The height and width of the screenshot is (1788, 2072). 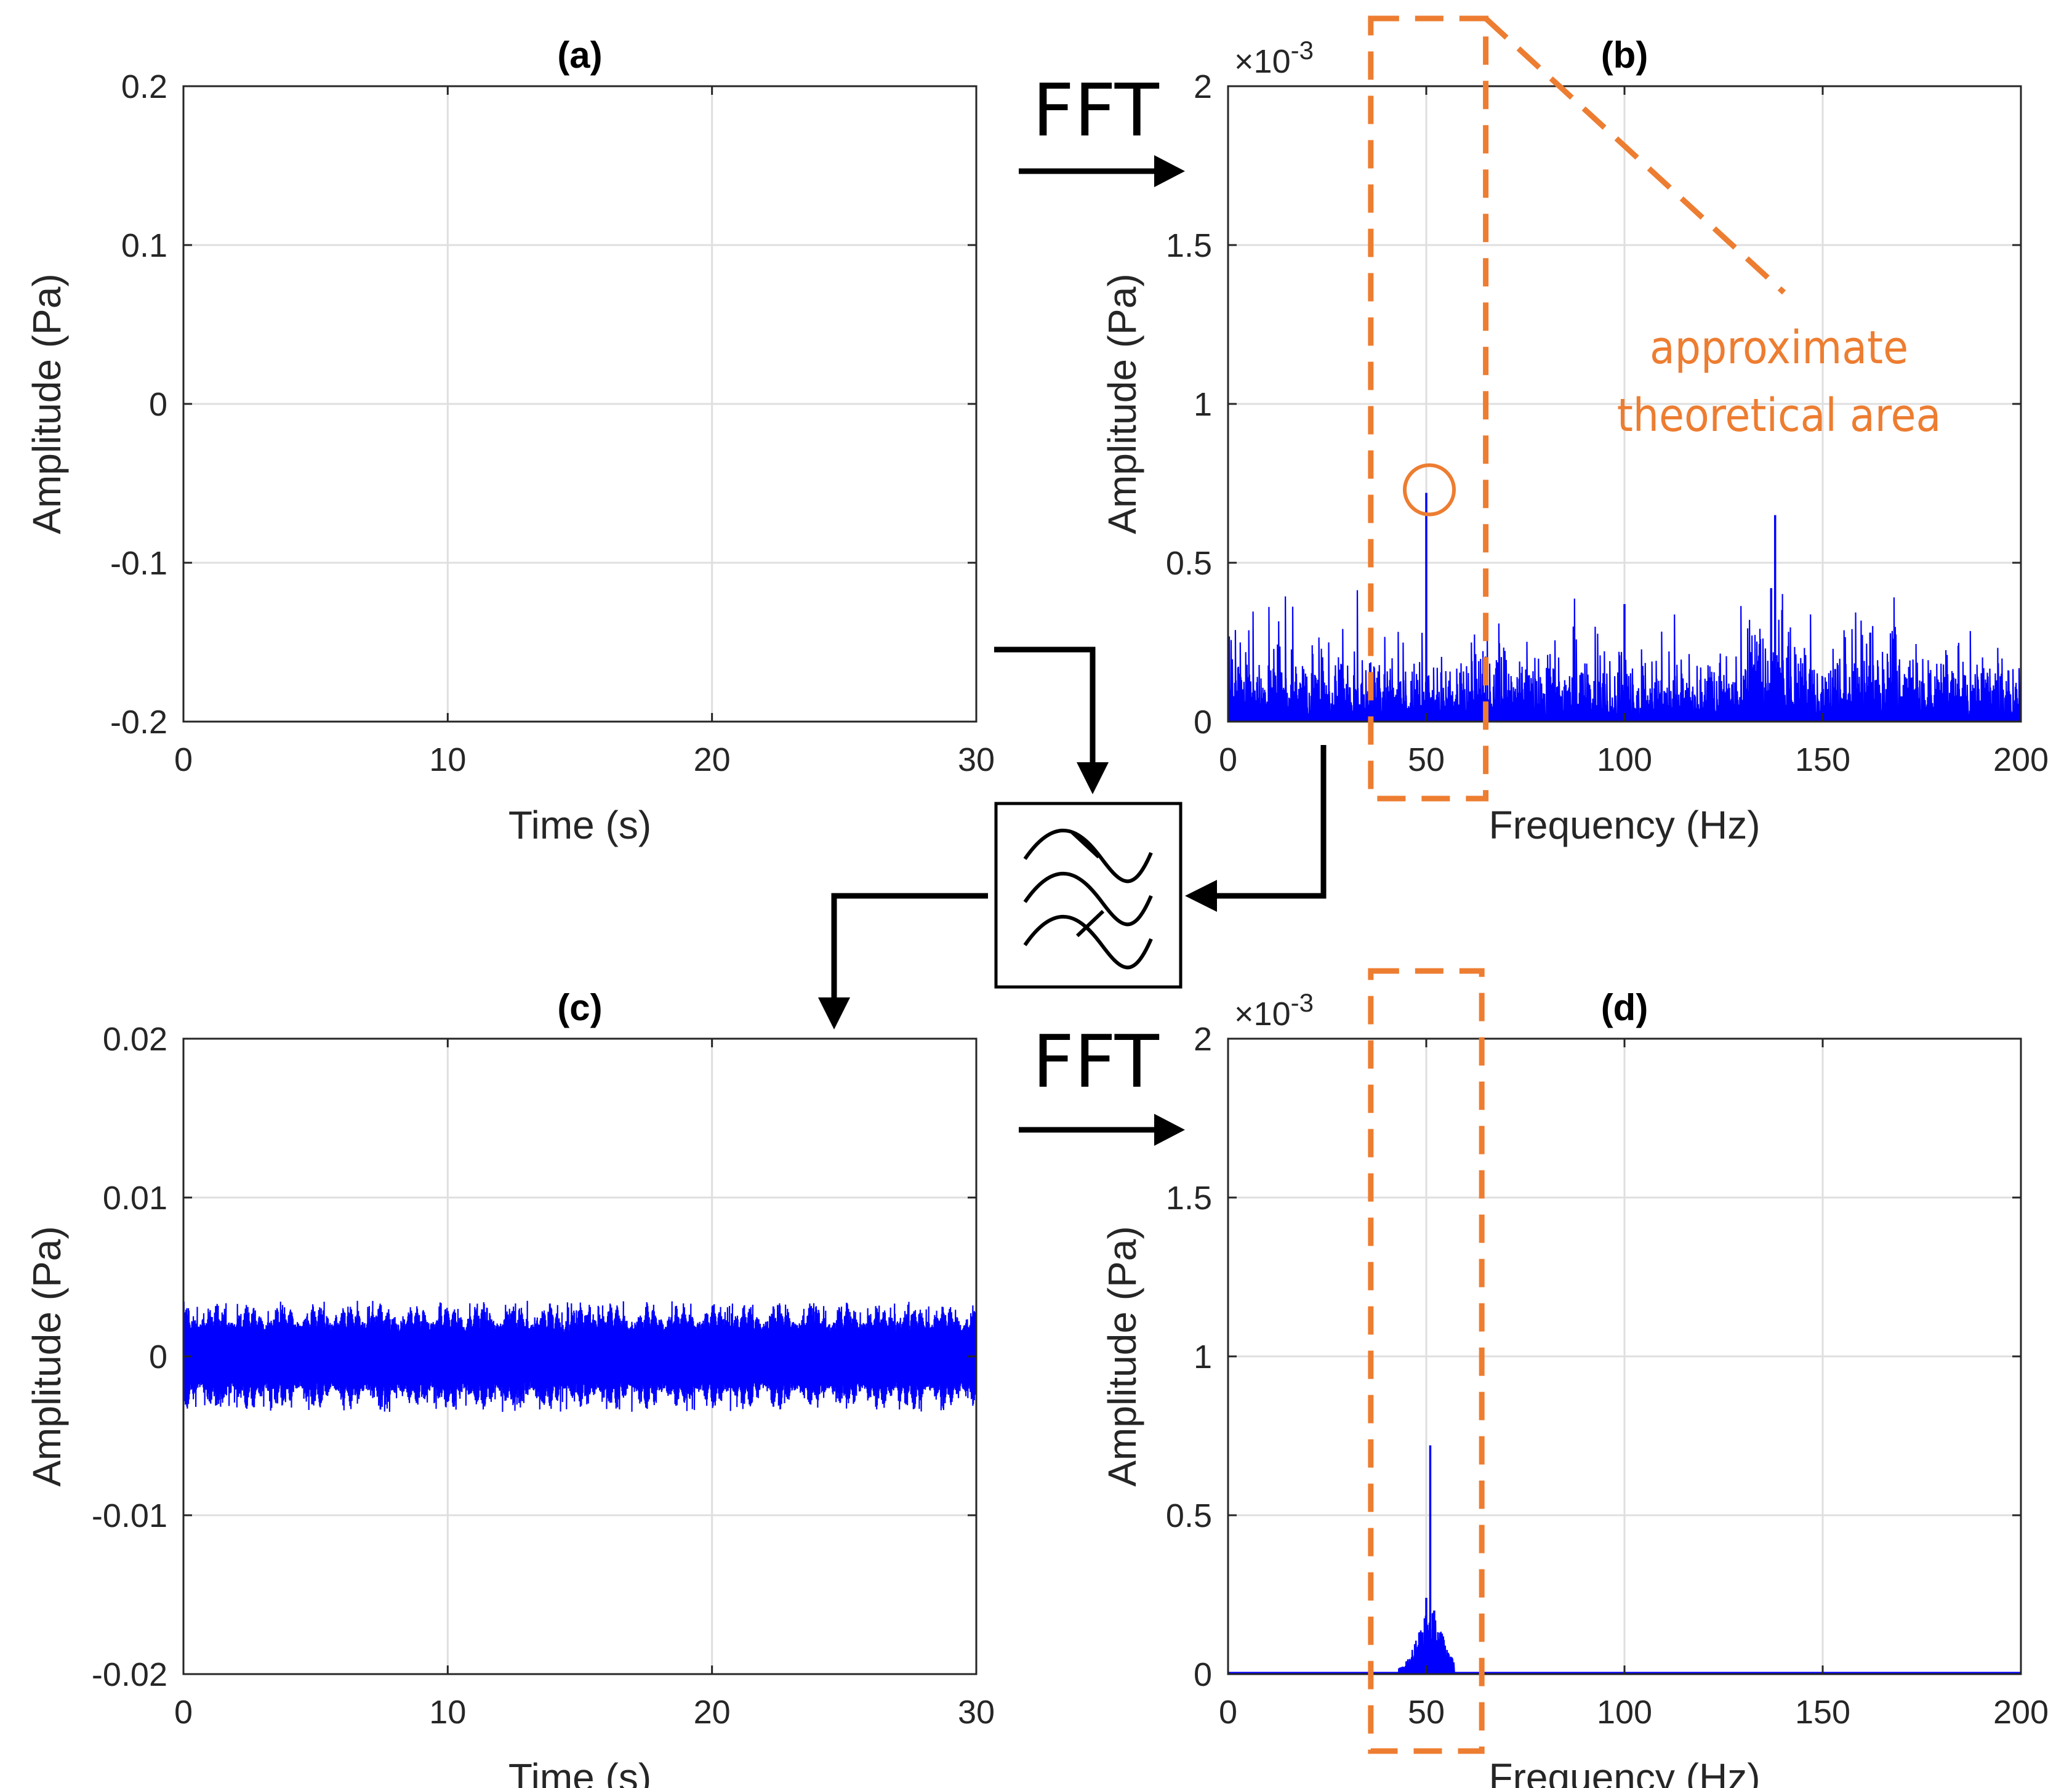 I want to click on fft-arrow-bottom, so click(x=1102, y=1130).